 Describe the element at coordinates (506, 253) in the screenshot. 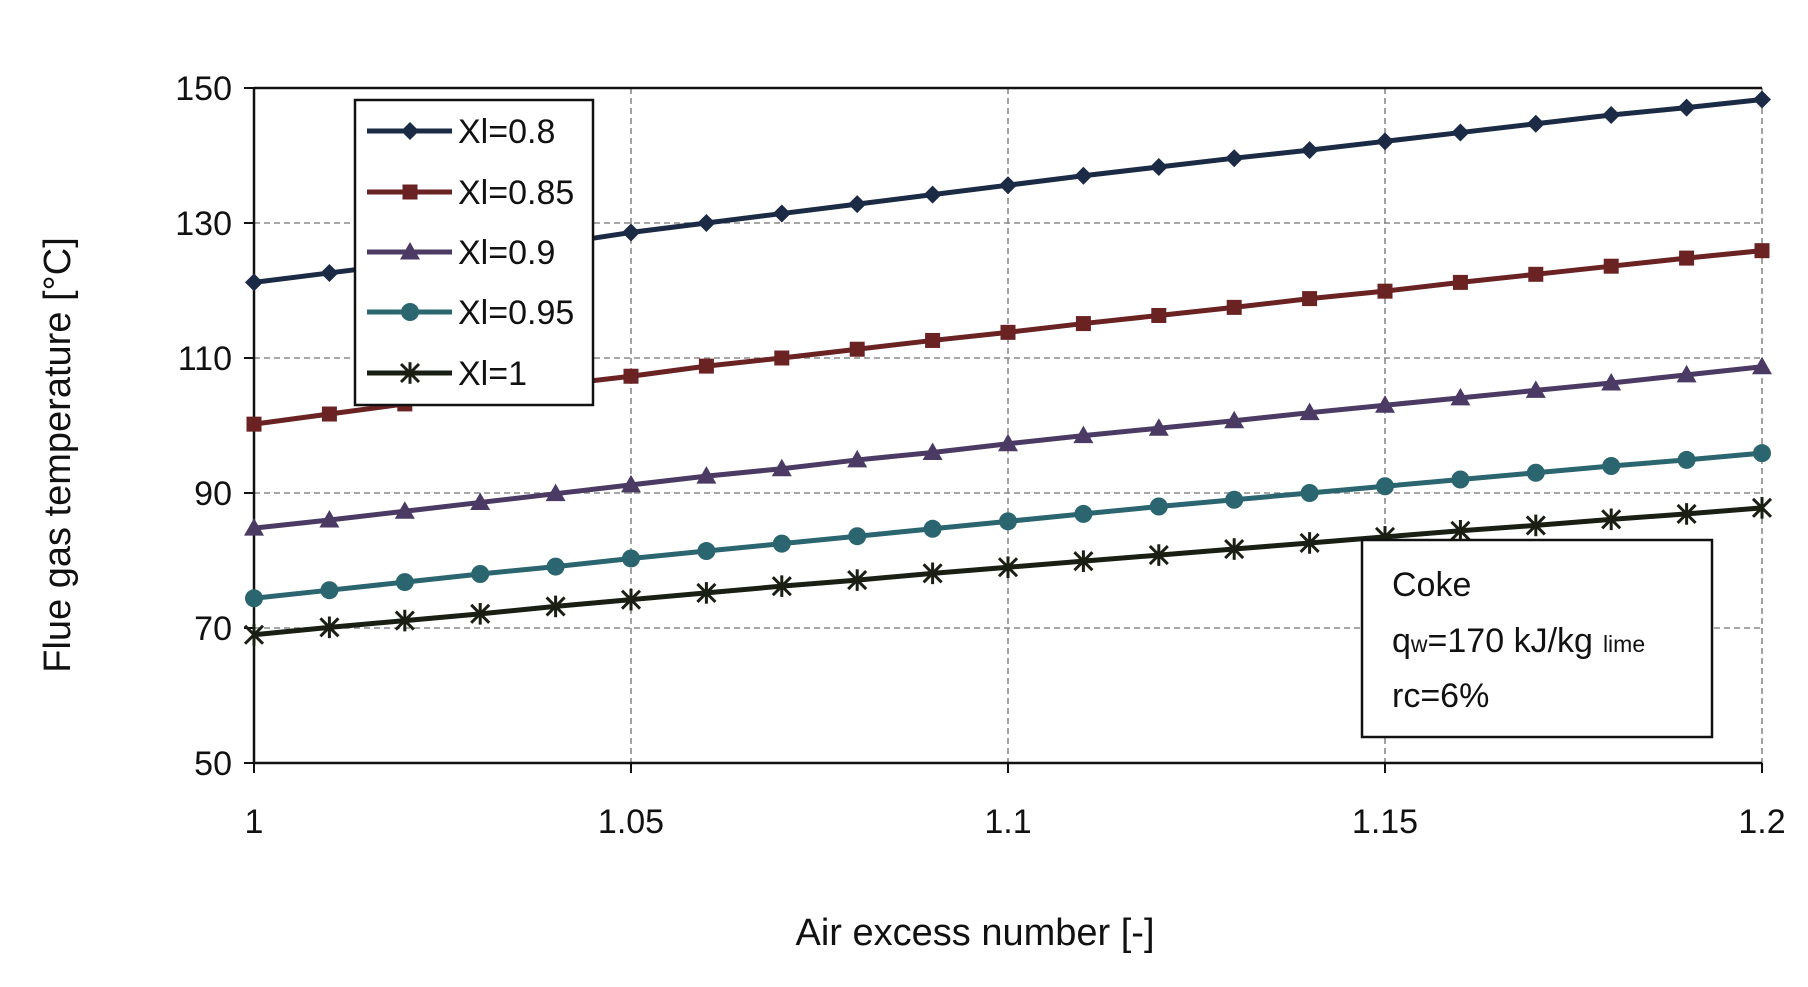

I see `legend-label: Xl=0.9` at that location.